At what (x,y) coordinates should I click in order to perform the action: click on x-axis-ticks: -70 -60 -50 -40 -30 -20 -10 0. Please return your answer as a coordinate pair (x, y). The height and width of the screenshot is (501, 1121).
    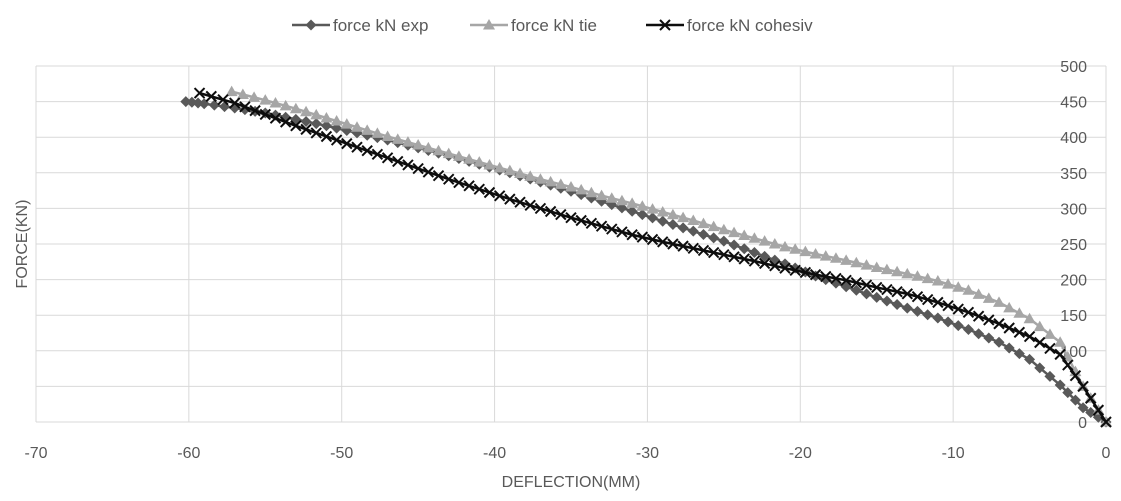
    Looking at the image, I should click on (567, 453).